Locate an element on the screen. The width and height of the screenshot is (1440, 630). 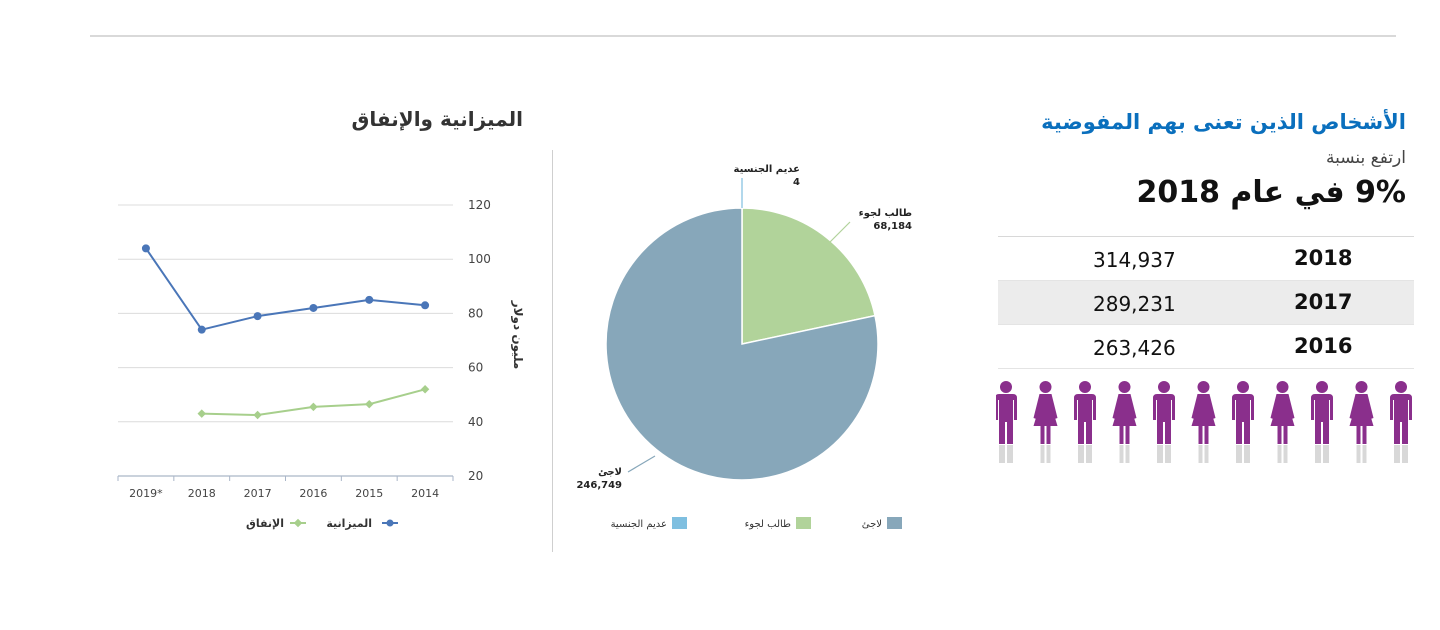
y-tick-label: 120 is located at coordinates (479, 205).